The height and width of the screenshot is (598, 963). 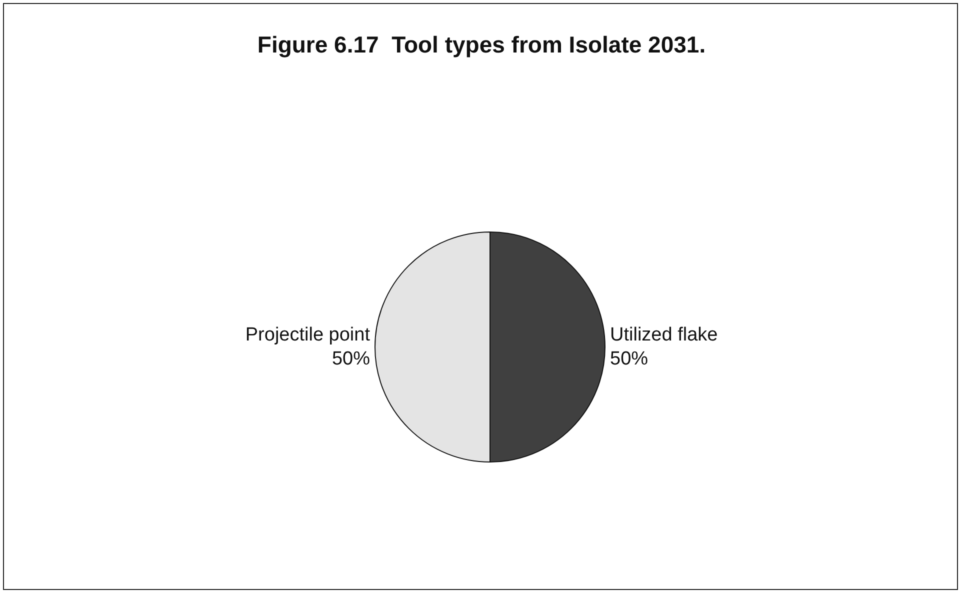 I want to click on slice-label: Projectile point, so click(x=308, y=335).